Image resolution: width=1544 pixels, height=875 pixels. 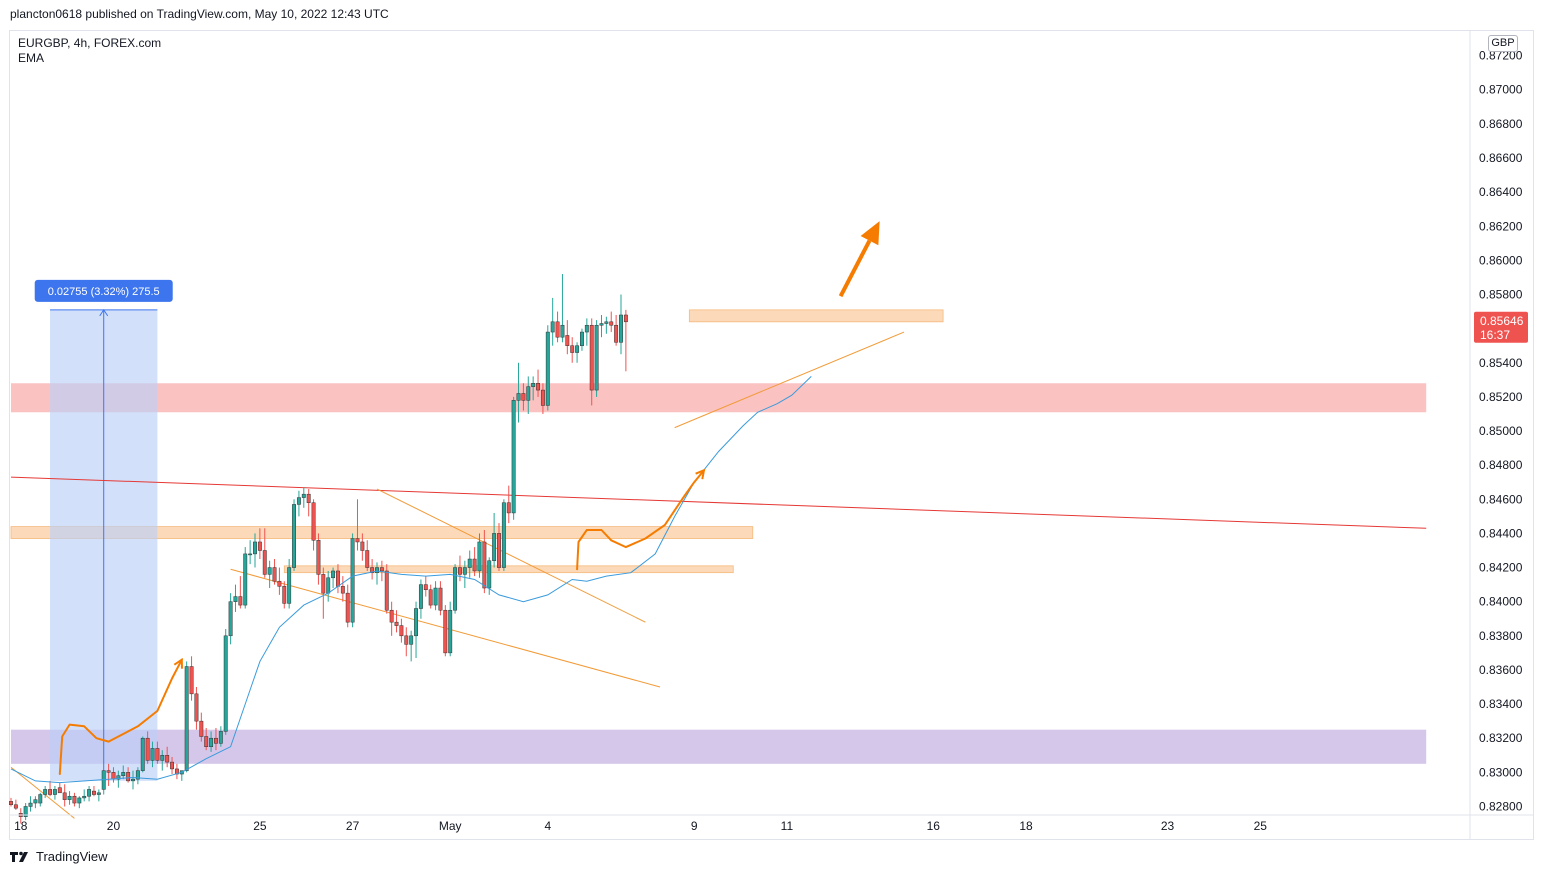 What do you see at coordinates (508, 569) in the screenshot?
I see `zone-orange-low` at bounding box center [508, 569].